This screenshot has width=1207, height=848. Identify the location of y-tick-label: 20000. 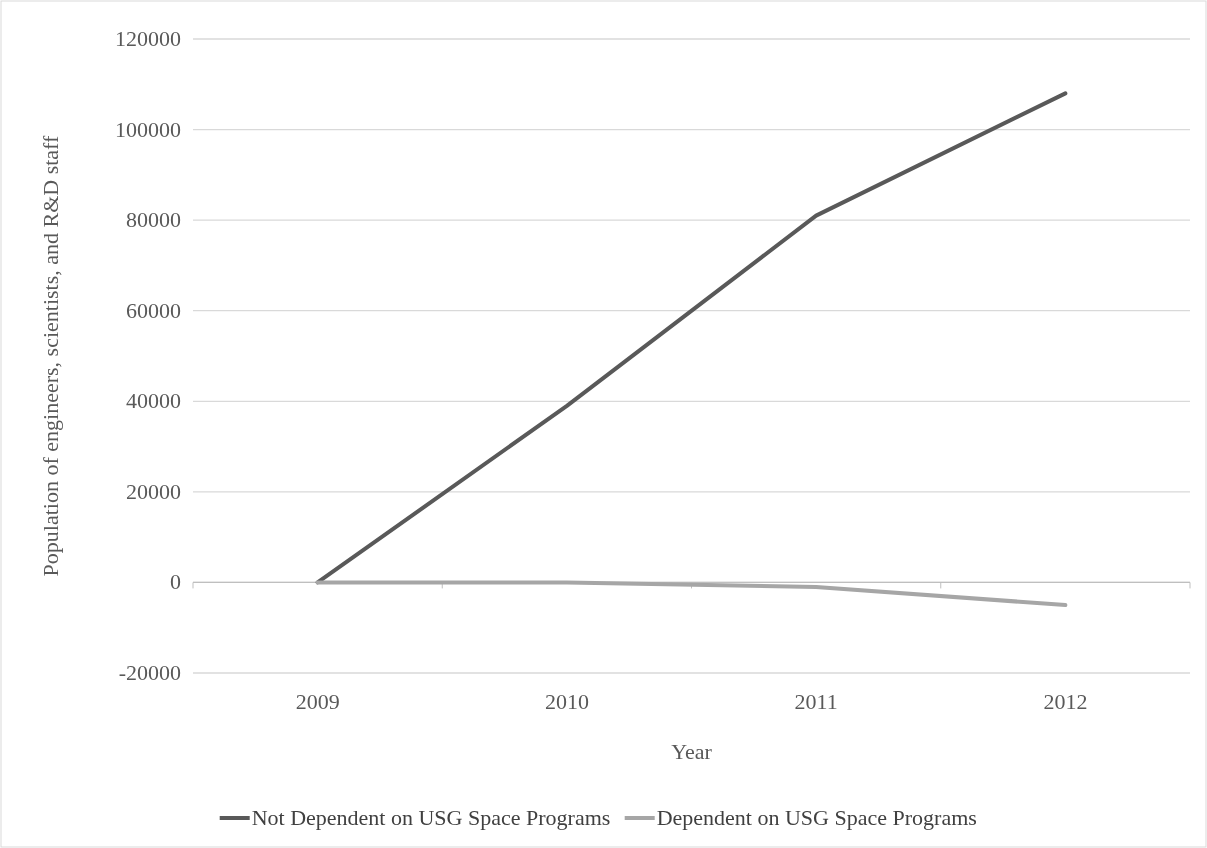
(153, 491).